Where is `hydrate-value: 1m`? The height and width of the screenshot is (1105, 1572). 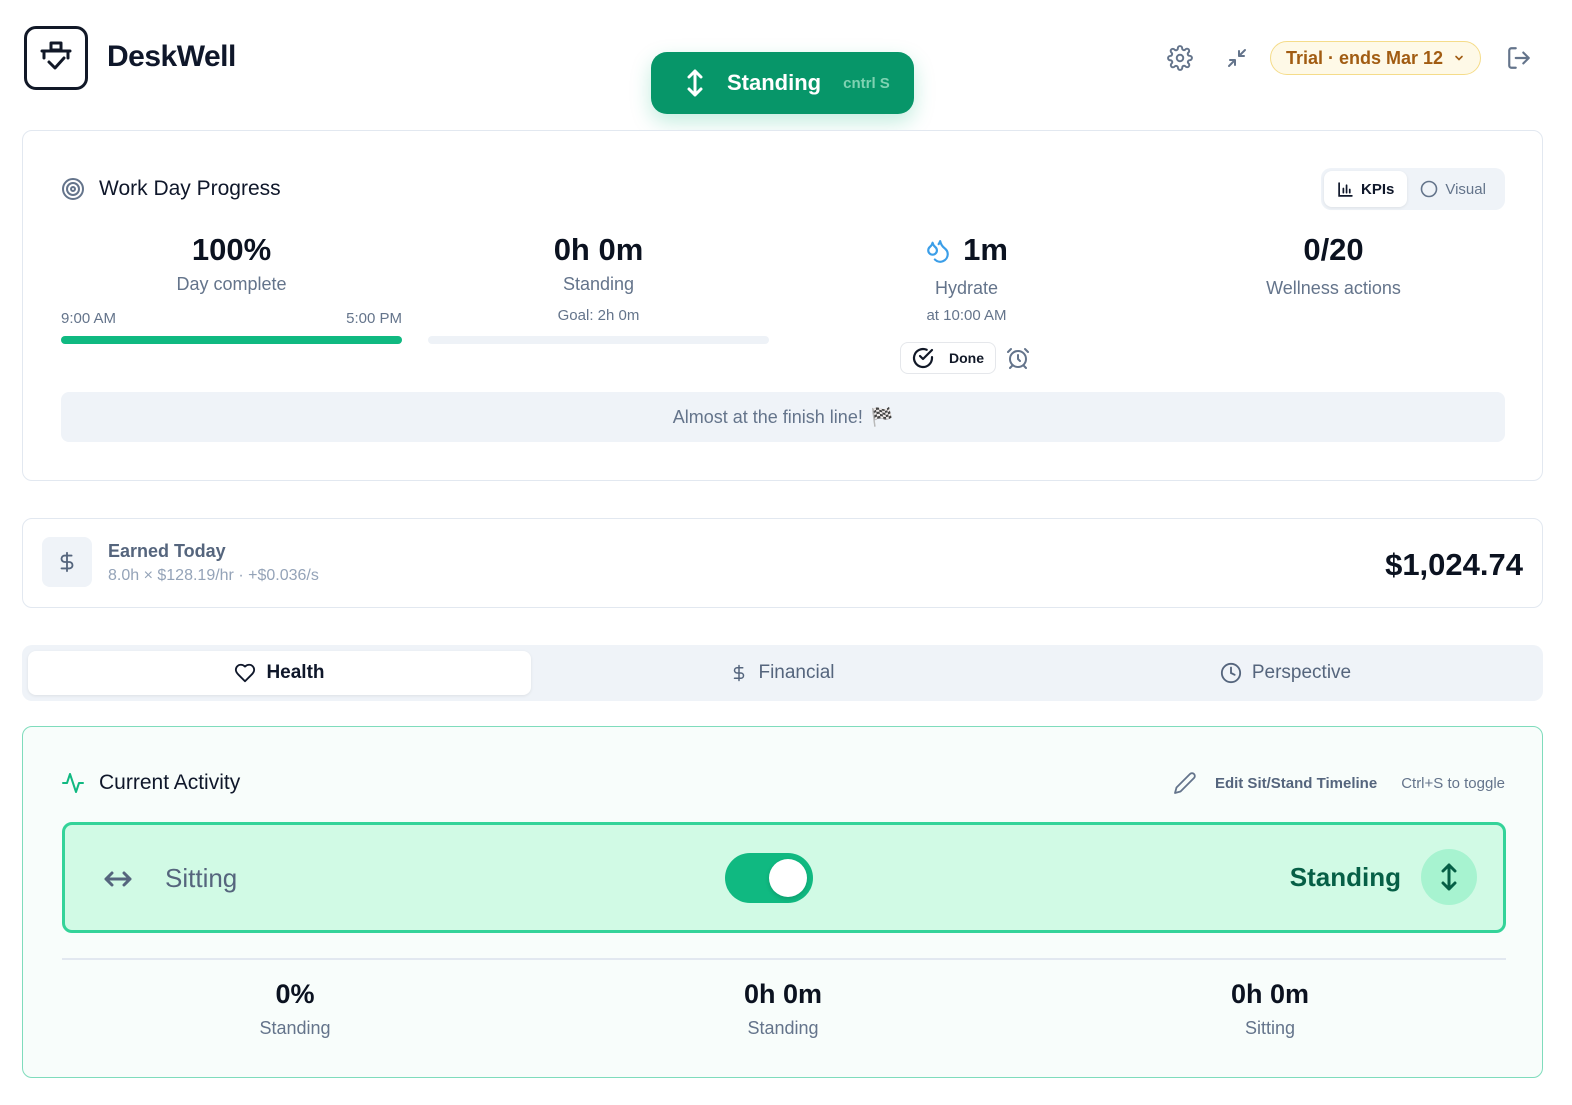
hydrate-value: 1m is located at coordinates (985, 249).